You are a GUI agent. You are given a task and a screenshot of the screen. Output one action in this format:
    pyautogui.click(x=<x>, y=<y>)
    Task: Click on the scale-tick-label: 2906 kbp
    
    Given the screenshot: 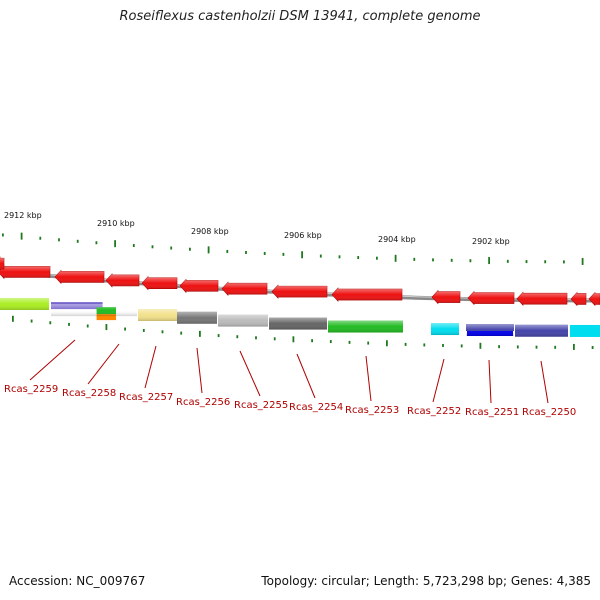 What is the action you would take?
    pyautogui.click(x=303, y=235)
    